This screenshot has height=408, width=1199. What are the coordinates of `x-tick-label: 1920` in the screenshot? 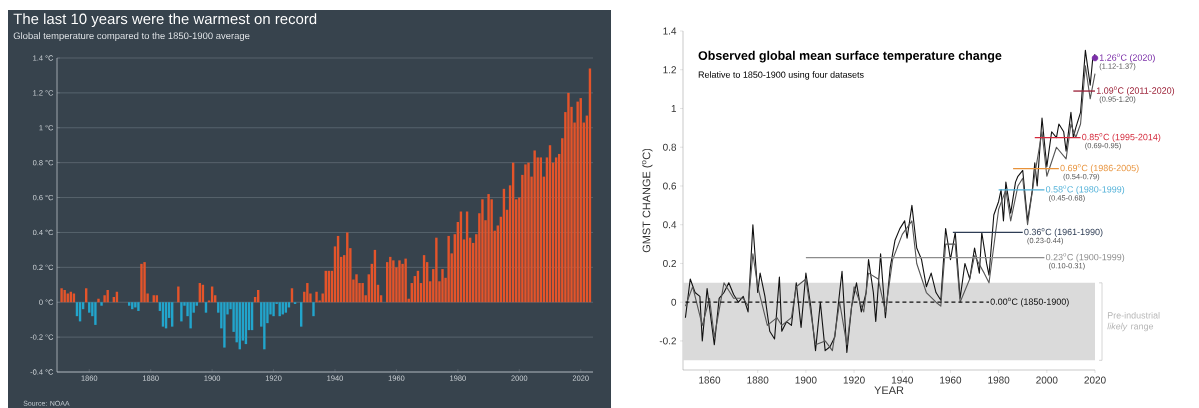 It's located at (854, 380).